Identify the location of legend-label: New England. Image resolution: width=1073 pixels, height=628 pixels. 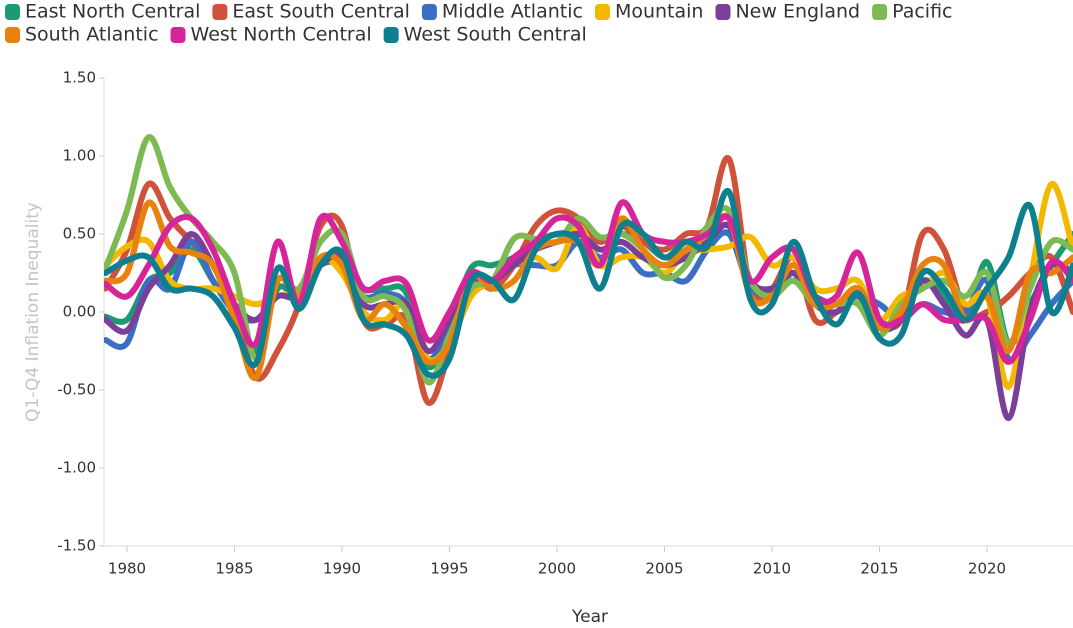
(797, 12).